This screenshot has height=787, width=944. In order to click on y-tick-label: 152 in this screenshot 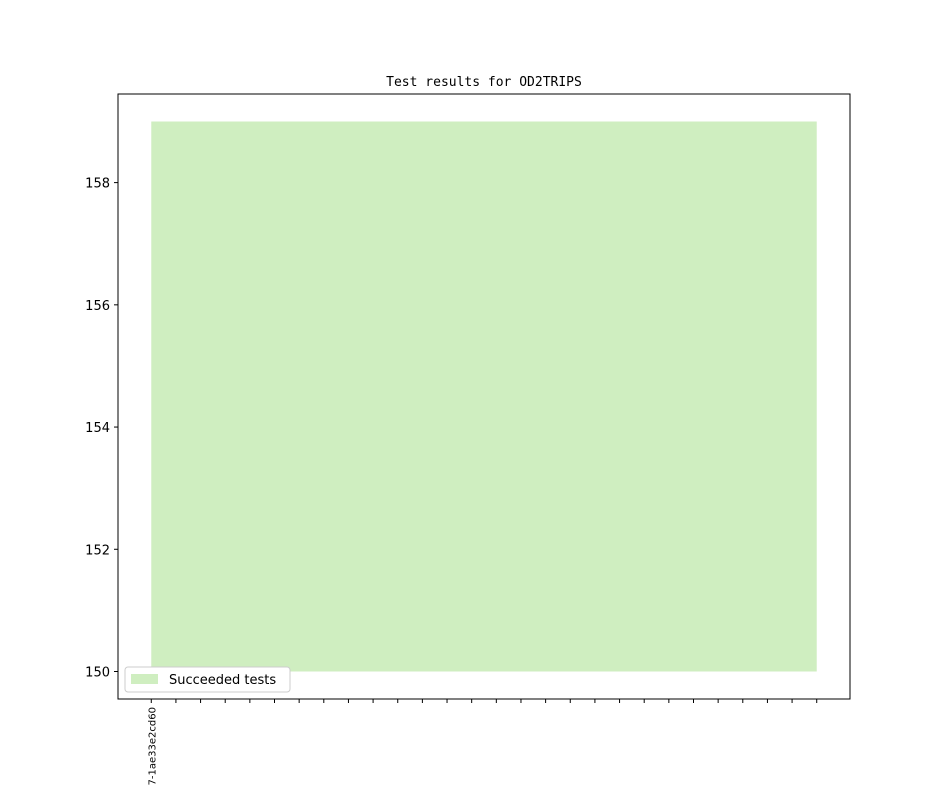, I will do `click(97, 550)`.